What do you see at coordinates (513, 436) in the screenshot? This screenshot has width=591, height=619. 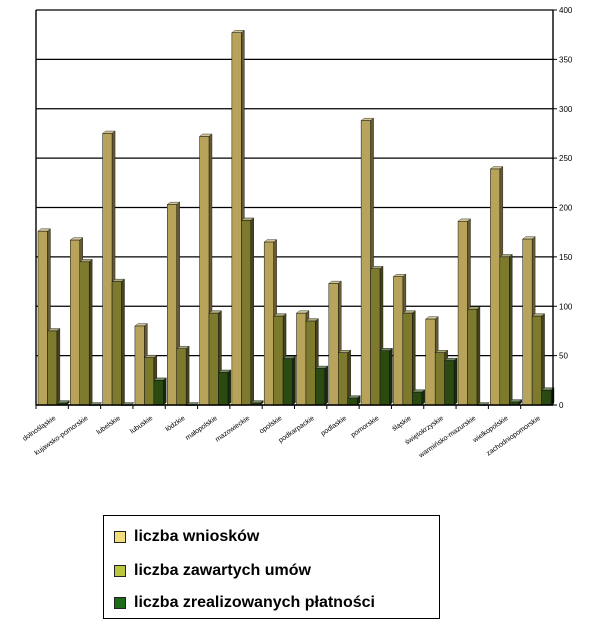 I see `x-tick-label: zachodniopomorskie` at bounding box center [513, 436].